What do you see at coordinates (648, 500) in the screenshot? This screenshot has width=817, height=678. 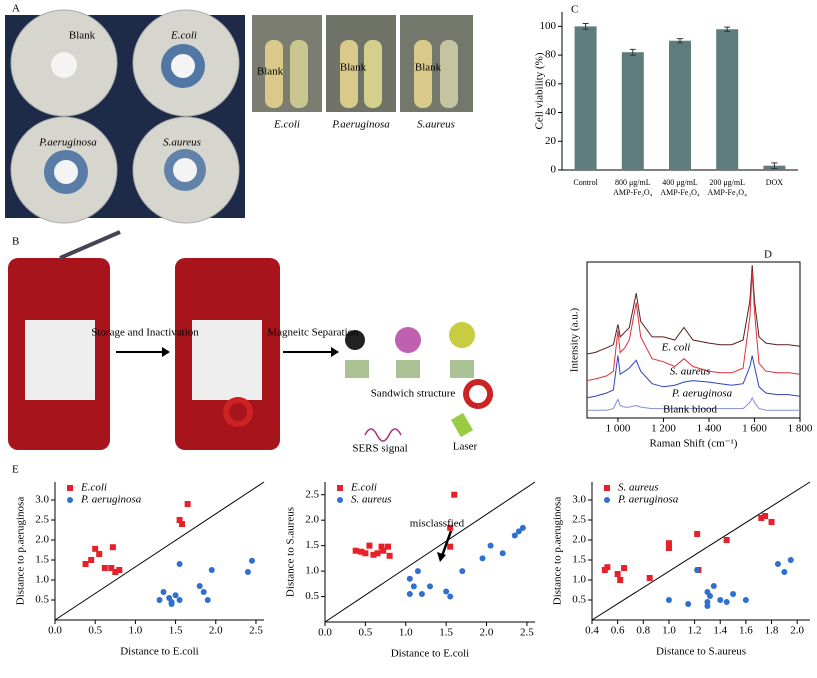 I see `legend-label: P. aeruginosa` at bounding box center [648, 500].